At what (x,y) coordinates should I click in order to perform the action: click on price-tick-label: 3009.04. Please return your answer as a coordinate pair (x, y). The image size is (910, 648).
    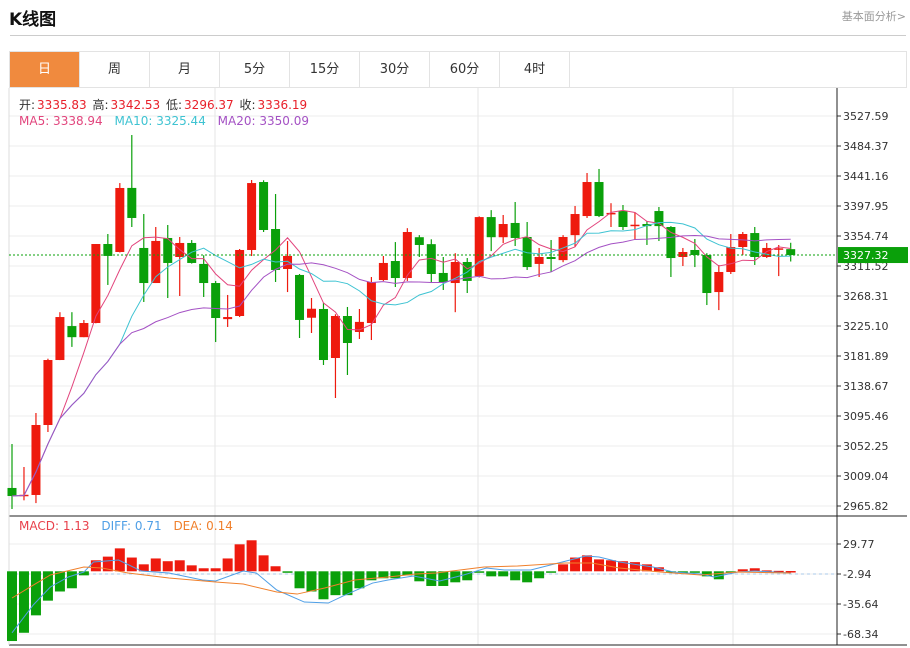
    Looking at the image, I should click on (866, 476).